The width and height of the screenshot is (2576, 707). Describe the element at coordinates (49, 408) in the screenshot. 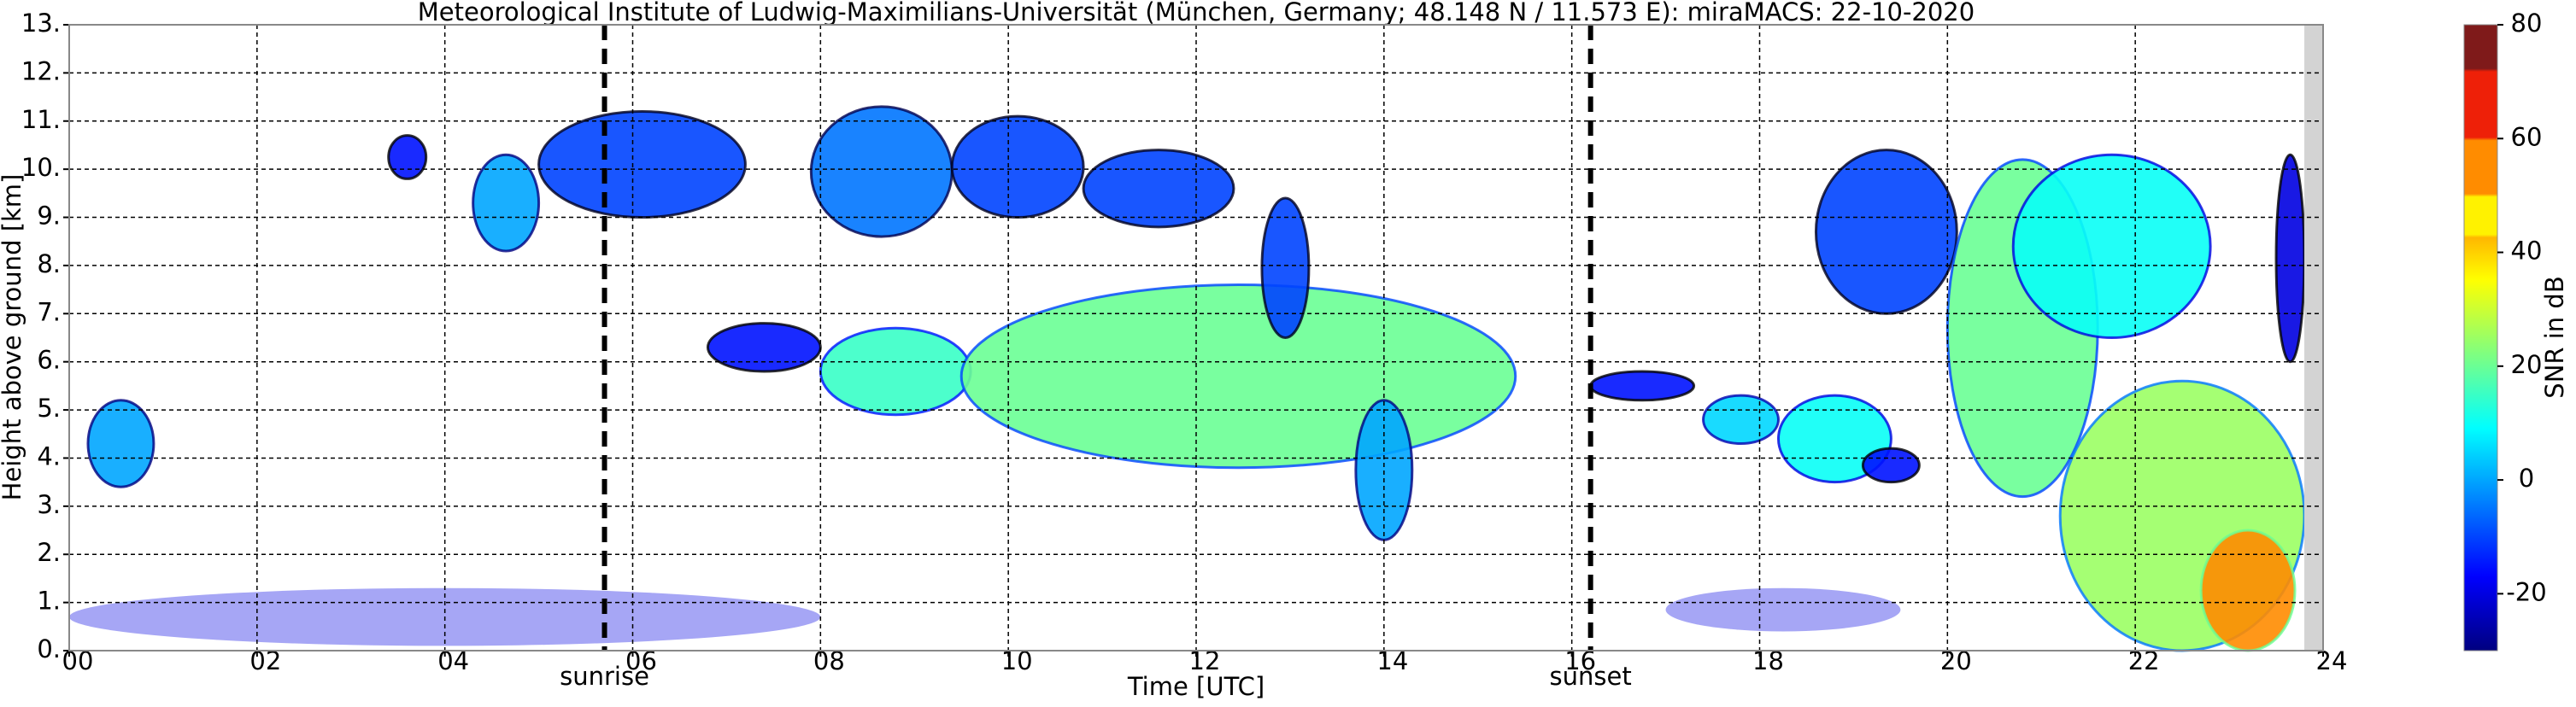

I see `y-tick-label: 5.` at that location.